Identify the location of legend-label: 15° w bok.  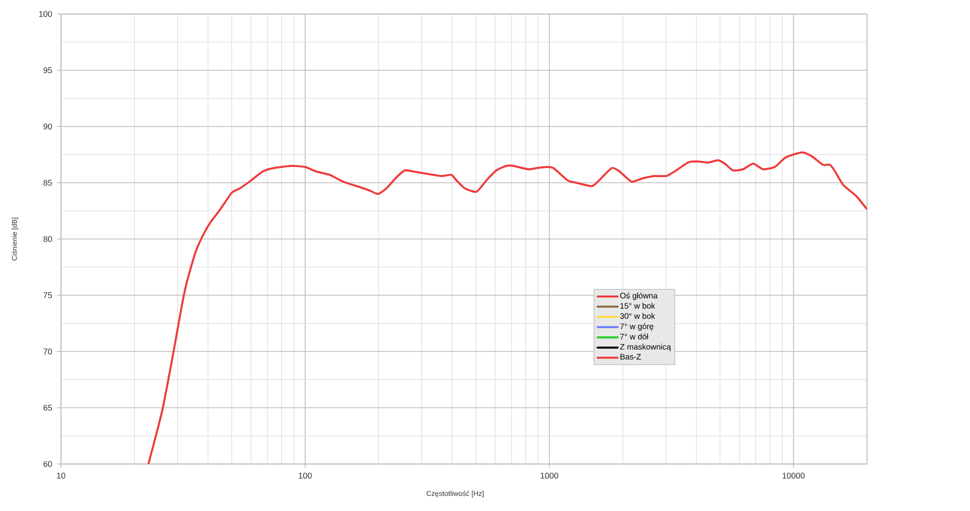
(638, 305).